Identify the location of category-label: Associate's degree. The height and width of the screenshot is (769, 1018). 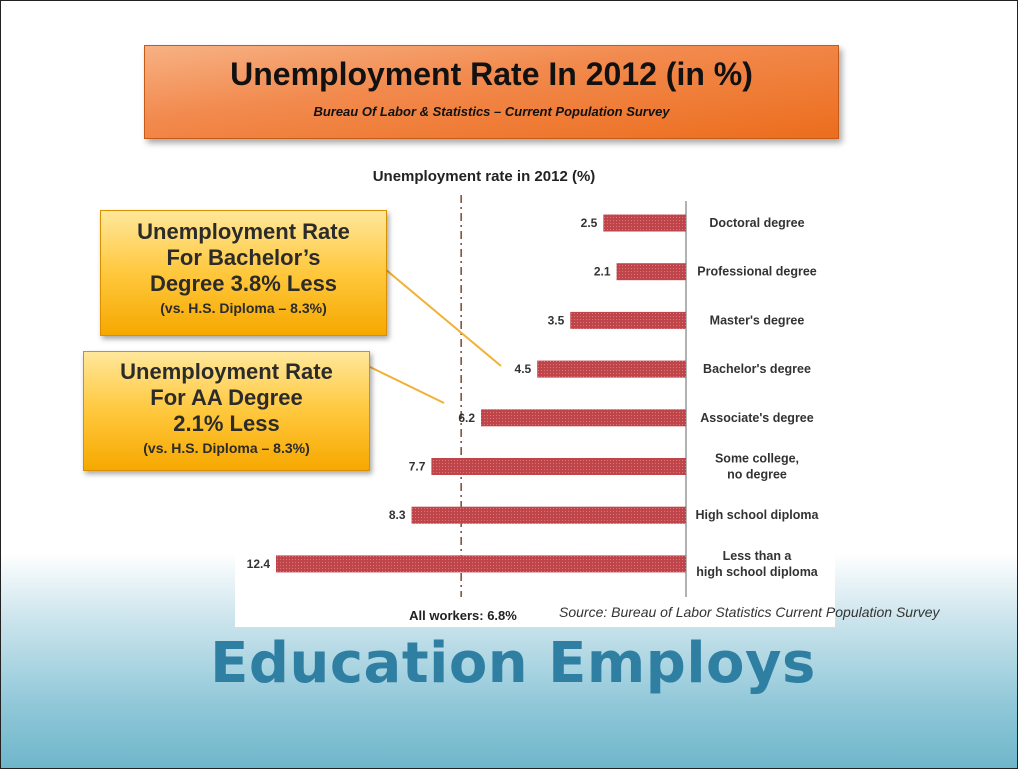
(756, 418).